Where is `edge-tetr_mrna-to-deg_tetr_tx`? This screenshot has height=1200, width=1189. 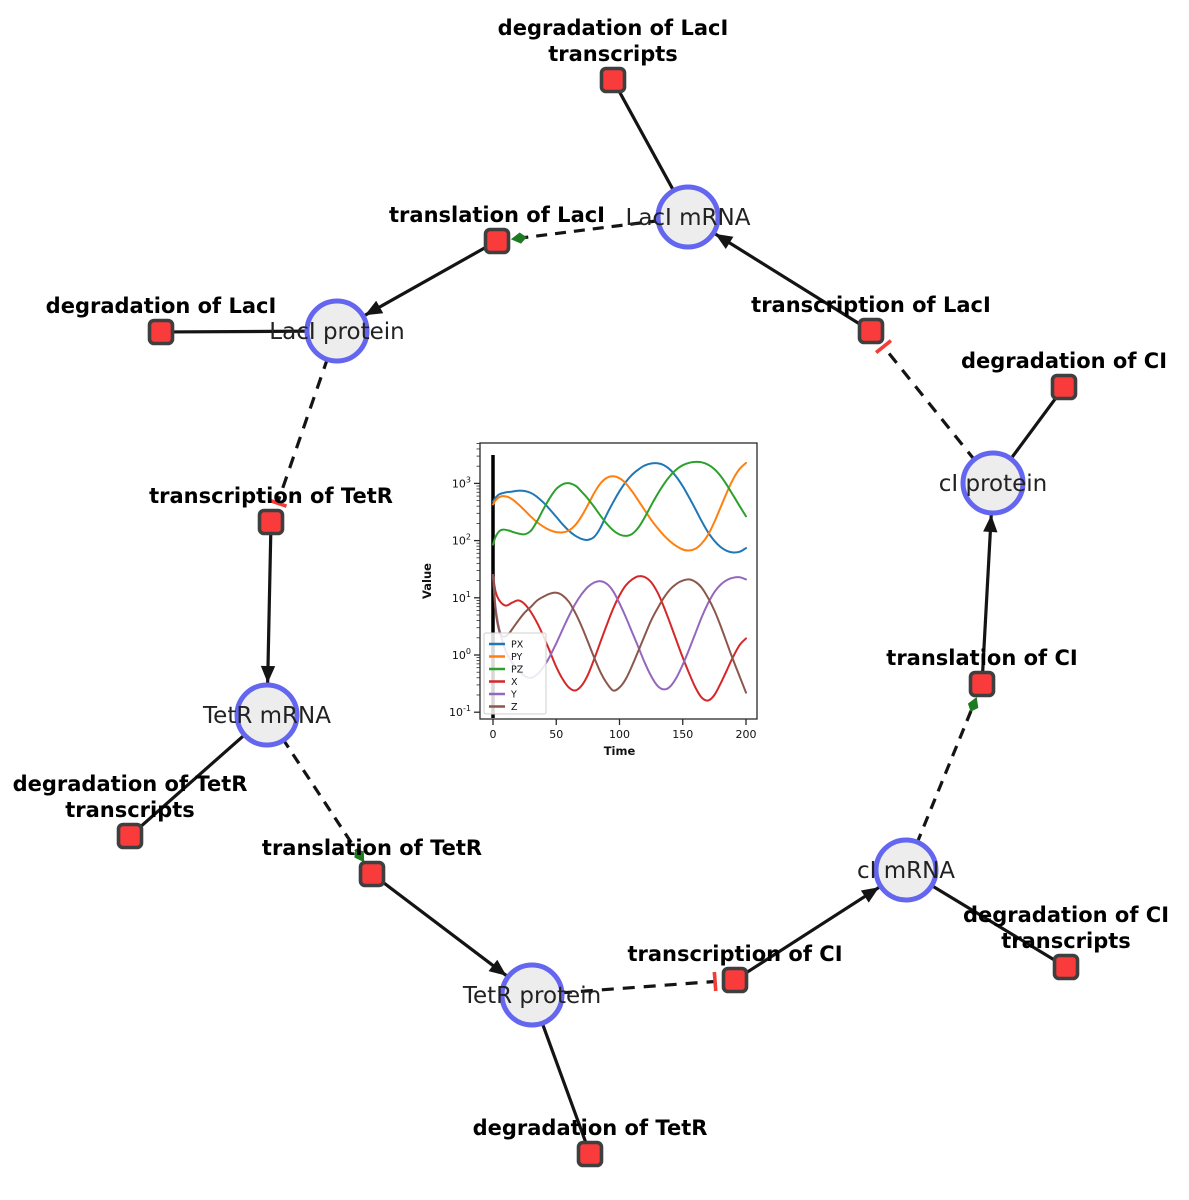 edge-tetr_mrna-to-deg_tetr_tx is located at coordinates (191, 782).